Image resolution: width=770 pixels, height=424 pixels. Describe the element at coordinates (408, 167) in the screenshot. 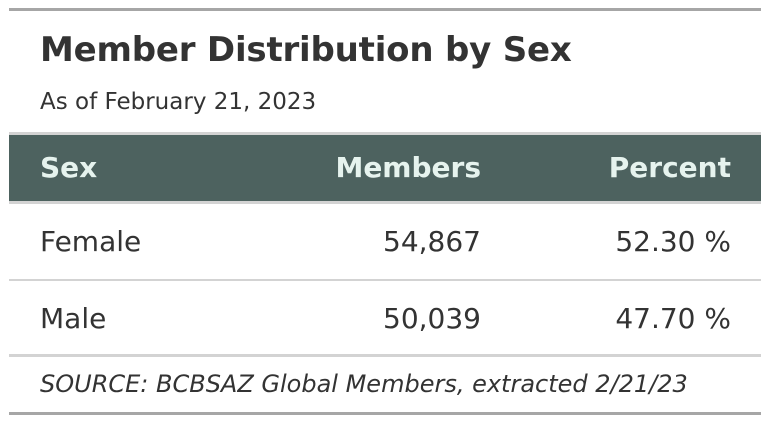

I see `column-header-members: Members` at that location.